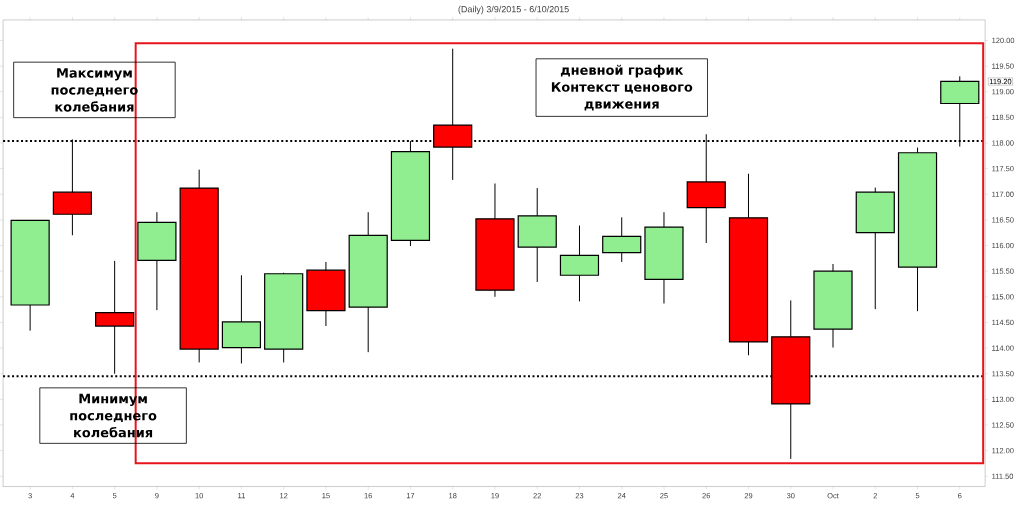  Describe the element at coordinates (513, 9) in the screenshot. I see `chart-title: (Daily) 3/9/2015 - 6/10/2015` at that location.